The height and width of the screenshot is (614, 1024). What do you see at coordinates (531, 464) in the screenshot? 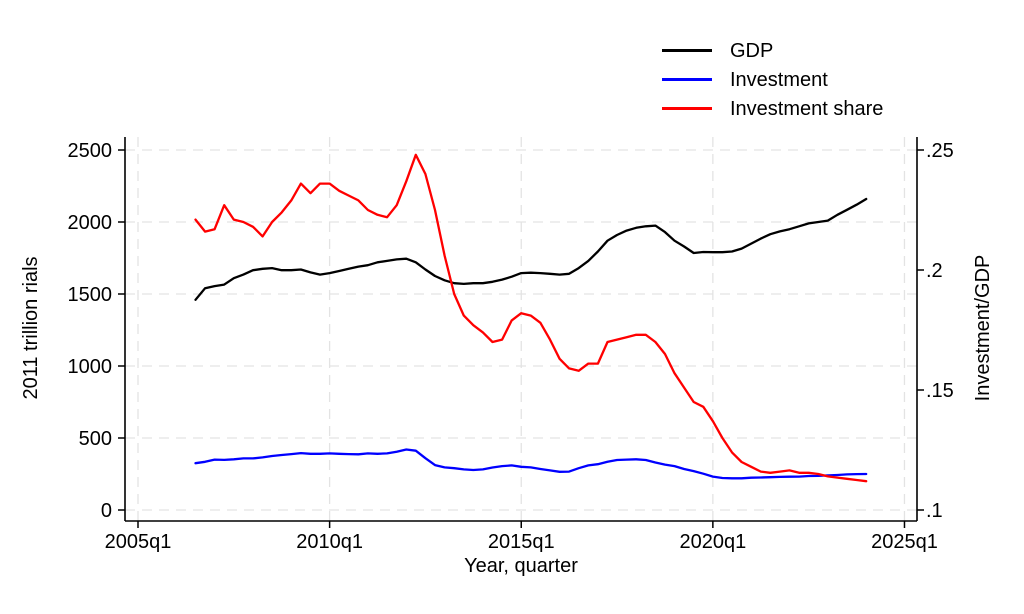
I see `investment-line` at bounding box center [531, 464].